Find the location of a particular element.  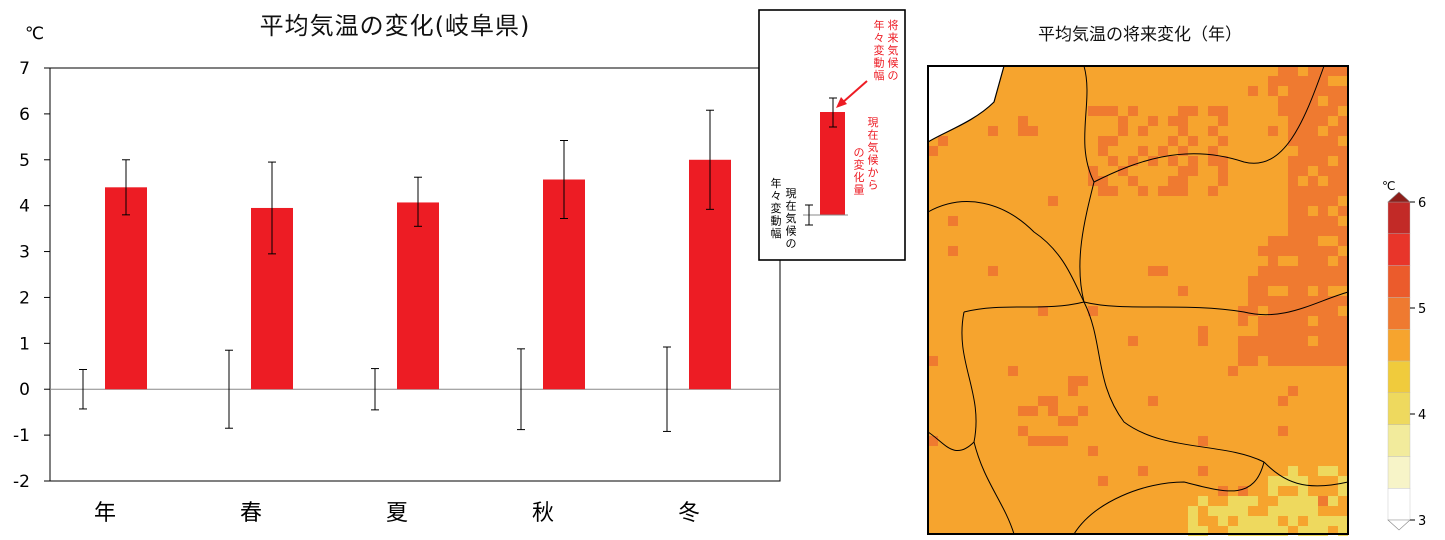

colorbar-unit: ℃ is located at coordinates (1388, 186).